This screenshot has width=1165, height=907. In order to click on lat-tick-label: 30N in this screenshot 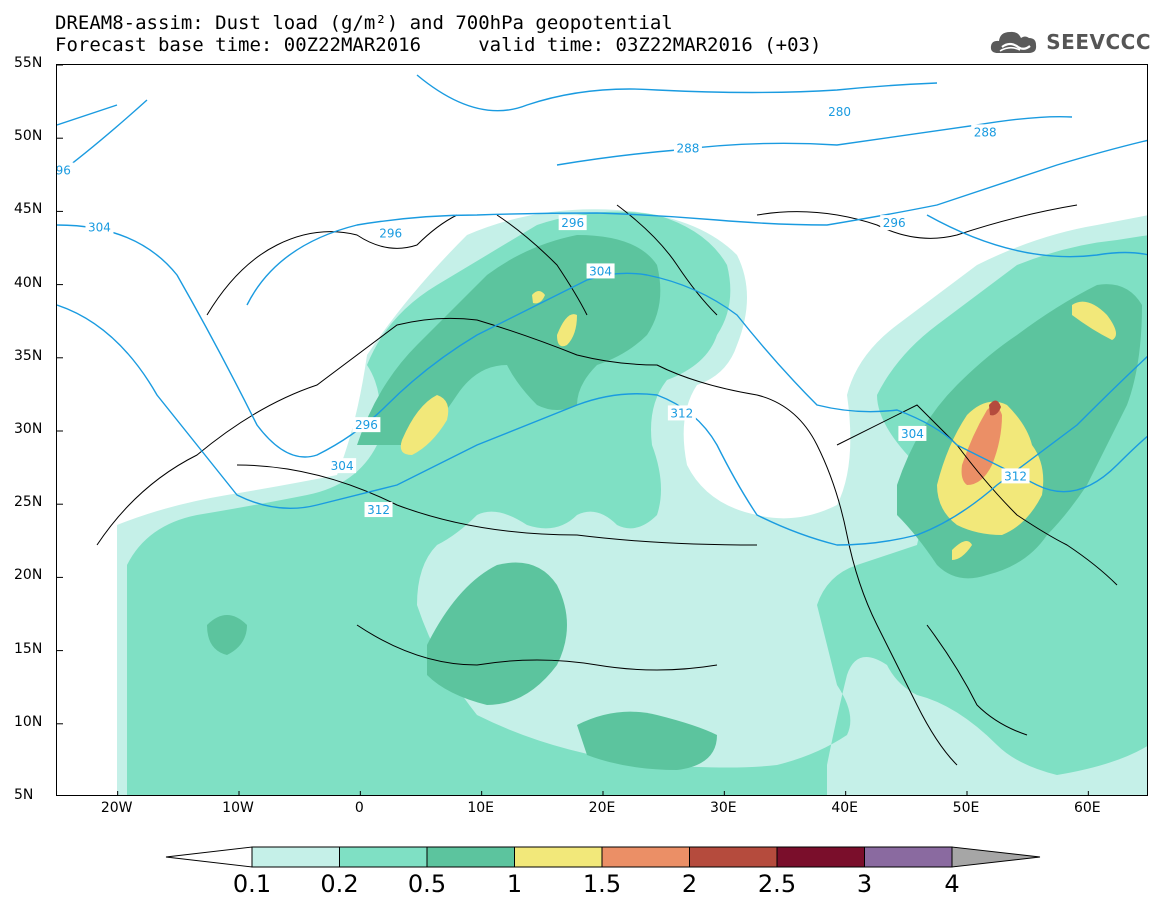, I will do `click(28, 429)`.